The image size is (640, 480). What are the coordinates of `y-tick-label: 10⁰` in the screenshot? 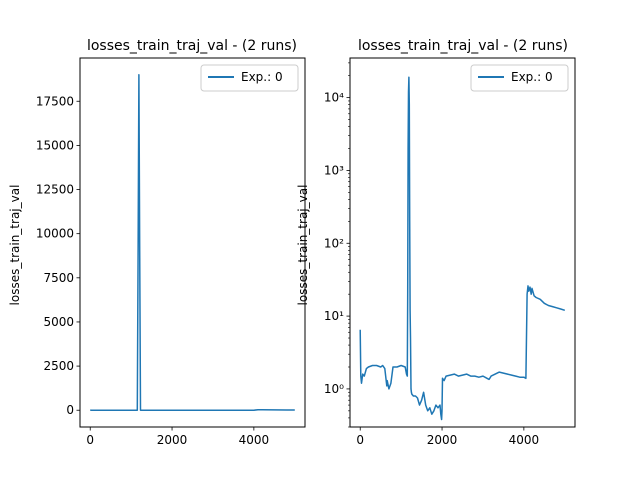 It's located at (334, 389).